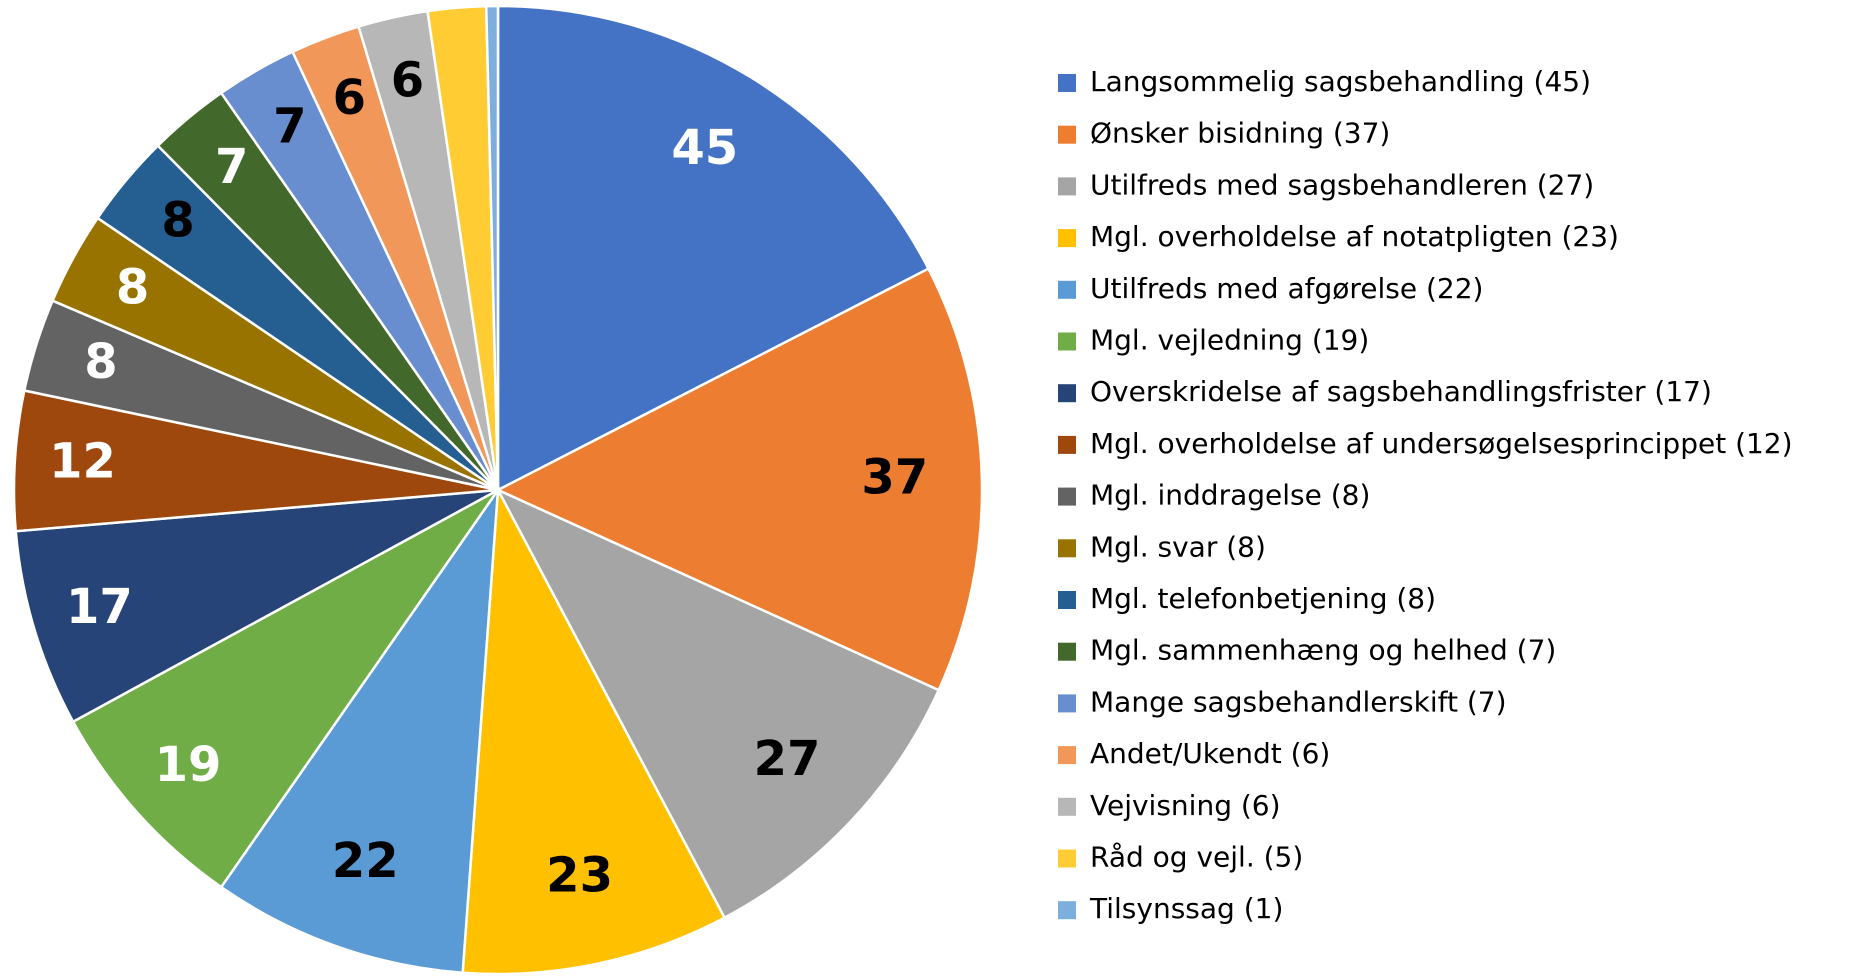 The height and width of the screenshot is (980, 1865). Describe the element at coordinates (1210, 753) in the screenshot. I see `legend-text: Andet/Ukendt (6)` at that location.